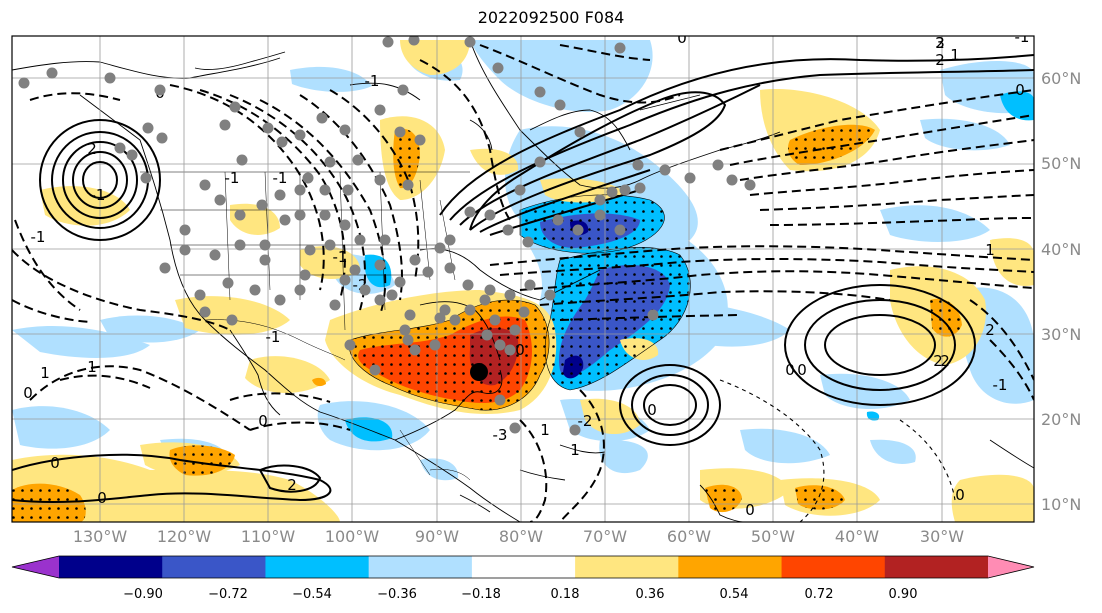 This screenshot has width=1102, height=613. What do you see at coordinates (1061, 504) in the screenshot?
I see `lat-label-10: 10°N` at bounding box center [1061, 504].